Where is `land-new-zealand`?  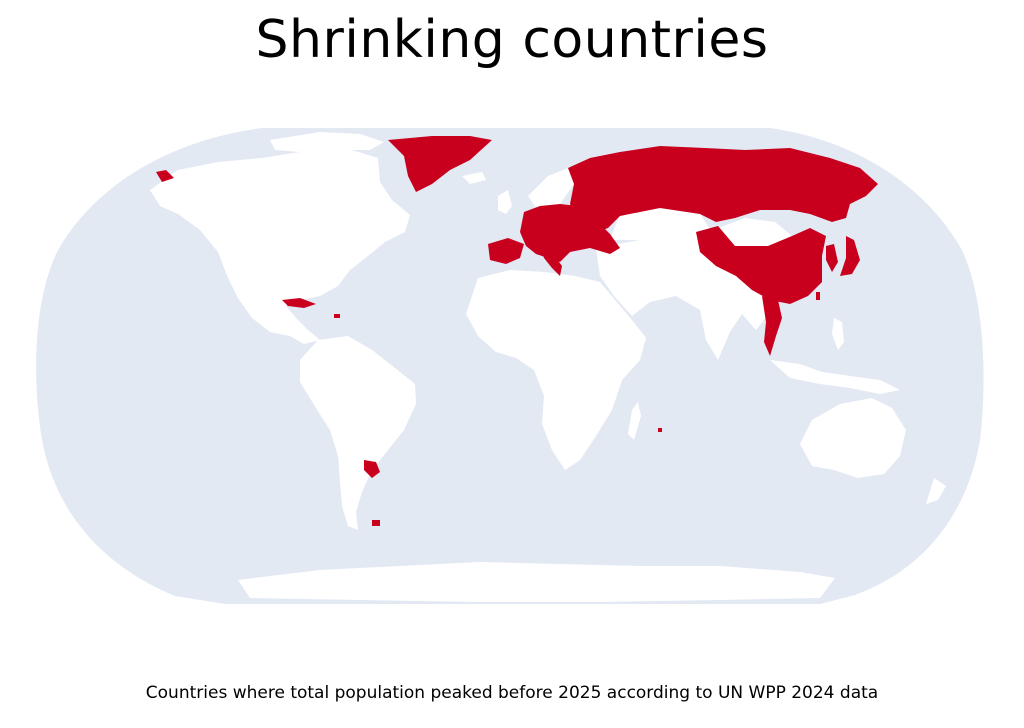 land-new-zealand is located at coordinates (936, 491).